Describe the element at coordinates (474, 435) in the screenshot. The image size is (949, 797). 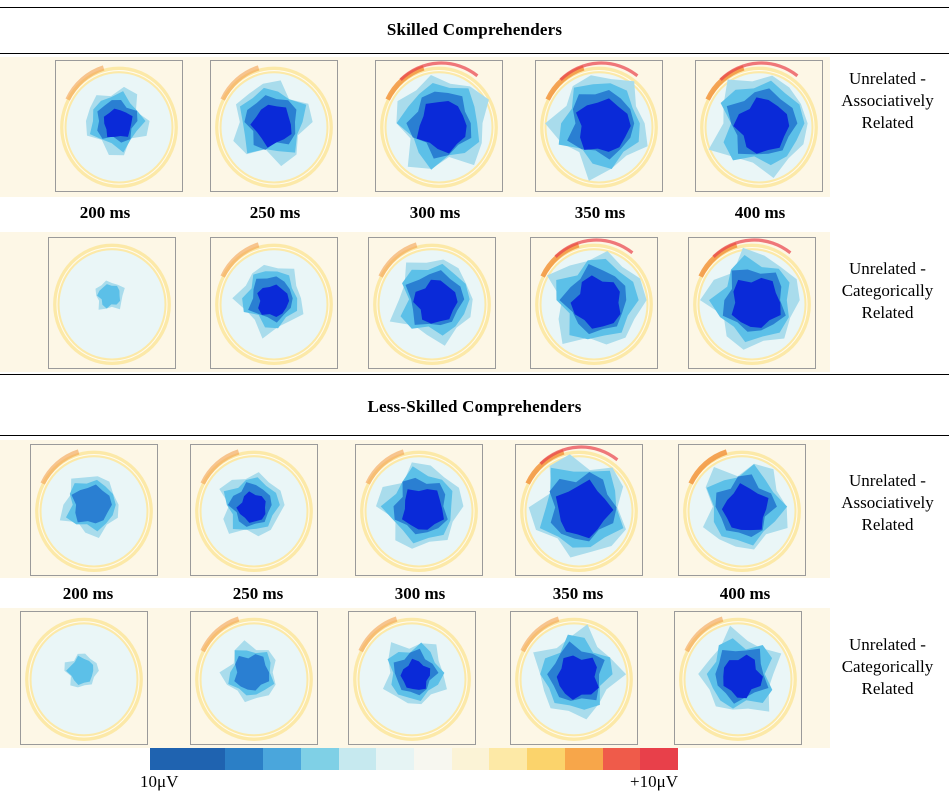
I see `rule-less-skilled` at that location.